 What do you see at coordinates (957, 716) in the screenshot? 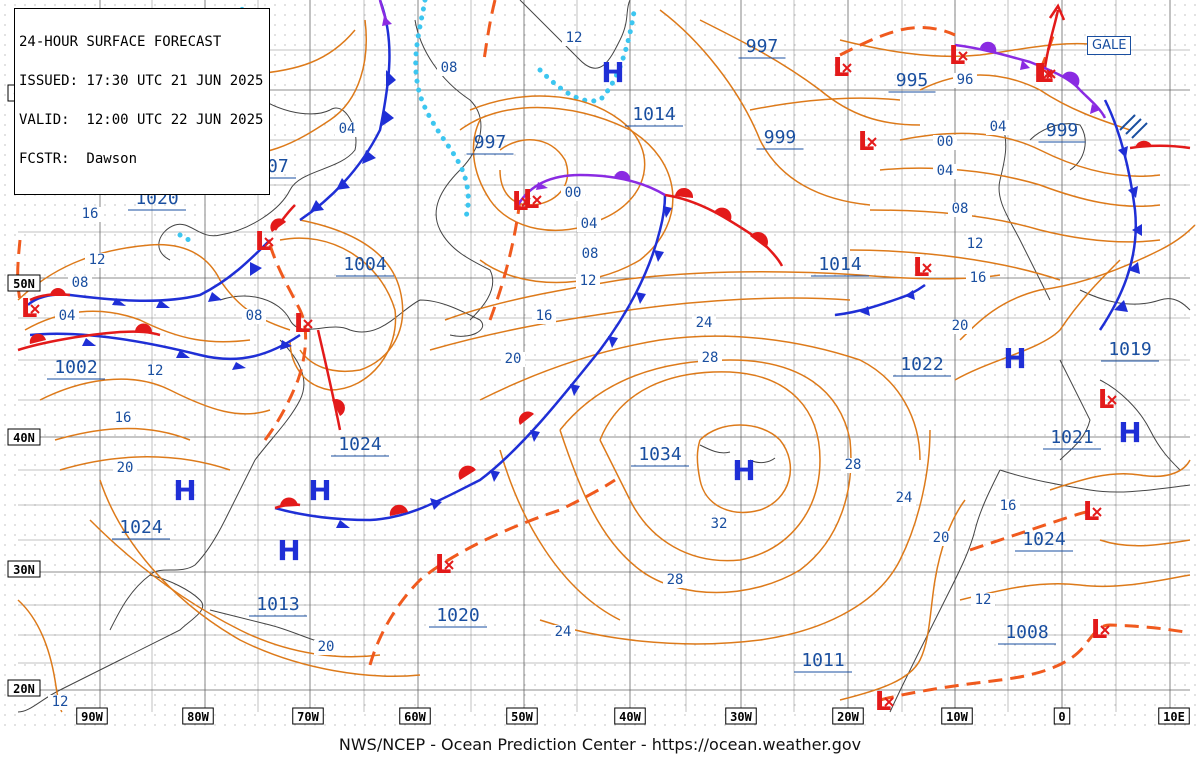
I see `lon-label-10W: 10W` at bounding box center [957, 716].